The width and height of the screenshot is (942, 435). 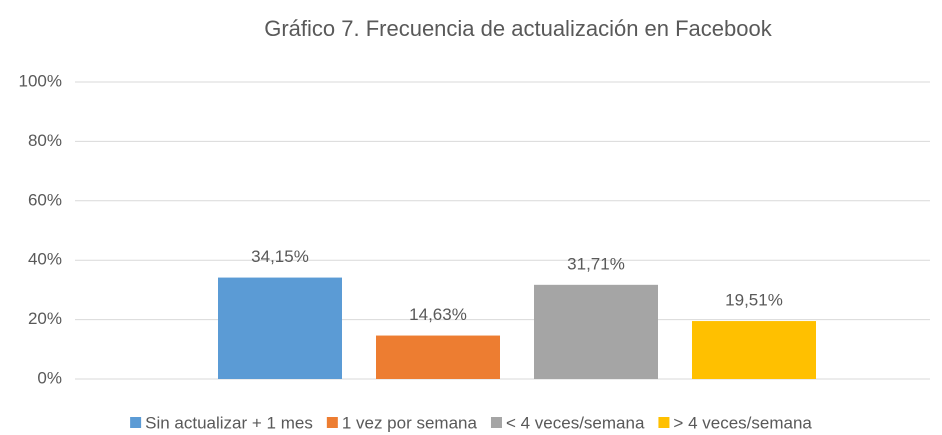 I want to click on data-label: 19,51%, so click(x=754, y=300).